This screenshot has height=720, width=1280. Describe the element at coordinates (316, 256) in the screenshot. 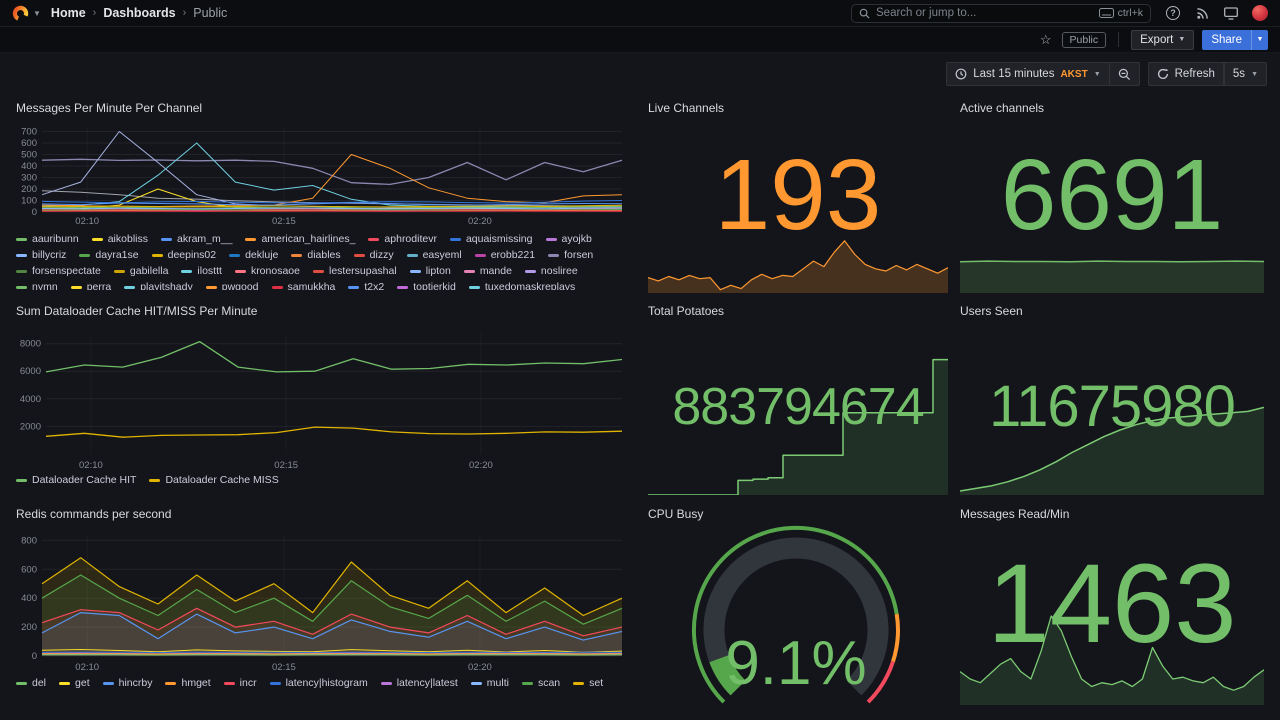

I see `legend-item: diables` at that location.